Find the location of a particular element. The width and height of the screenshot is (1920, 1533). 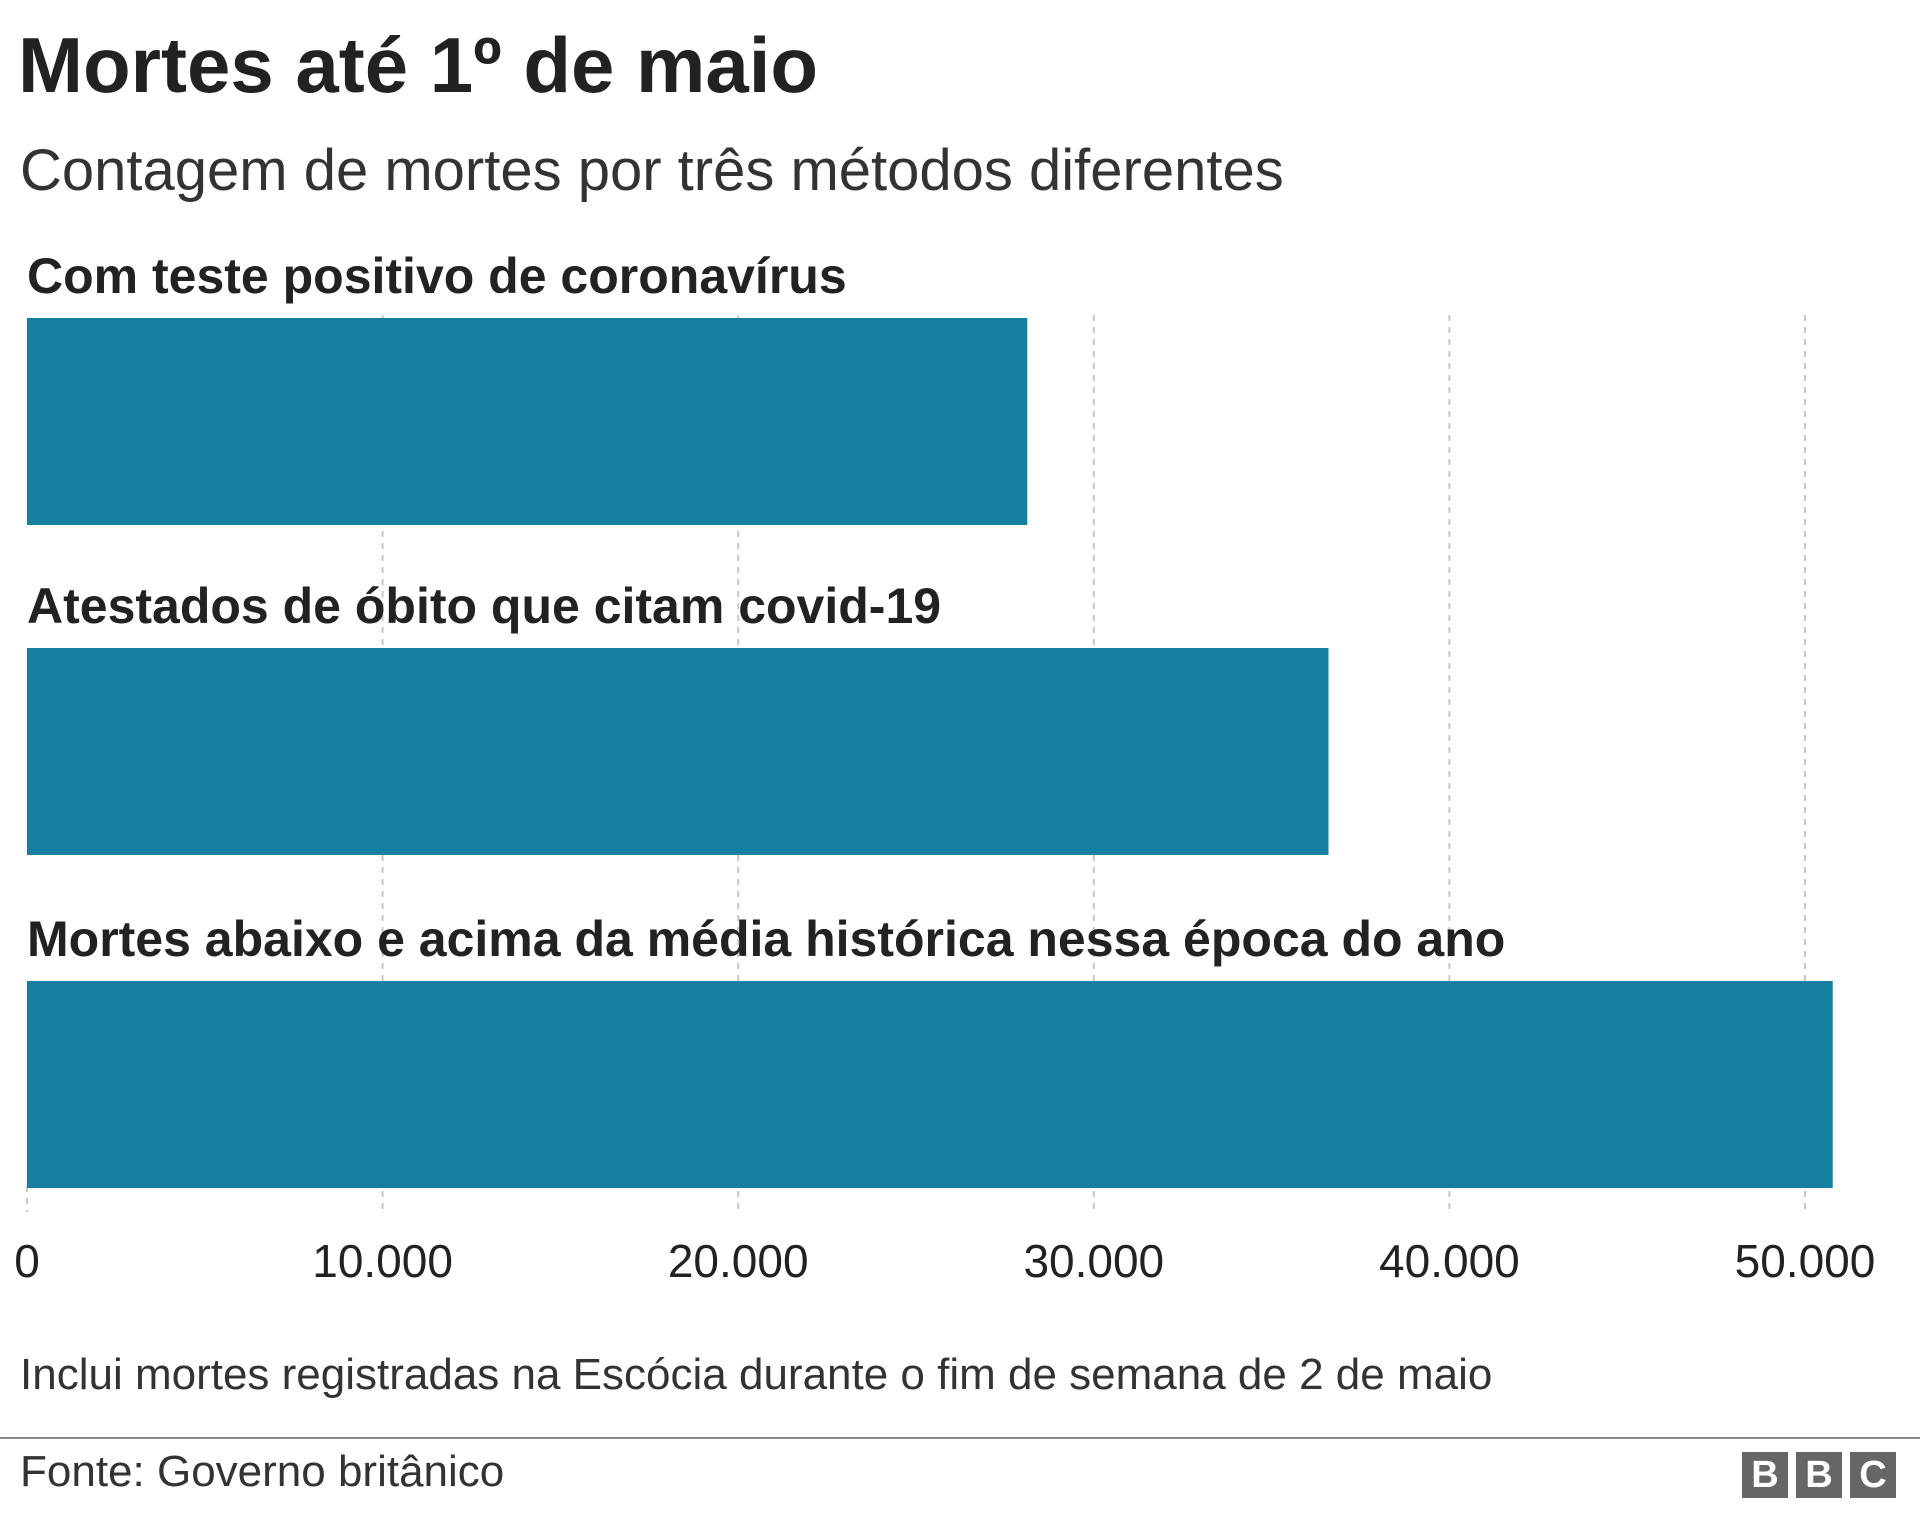

category-label: Com teste positivo de coronavírus is located at coordinates (437, 276).